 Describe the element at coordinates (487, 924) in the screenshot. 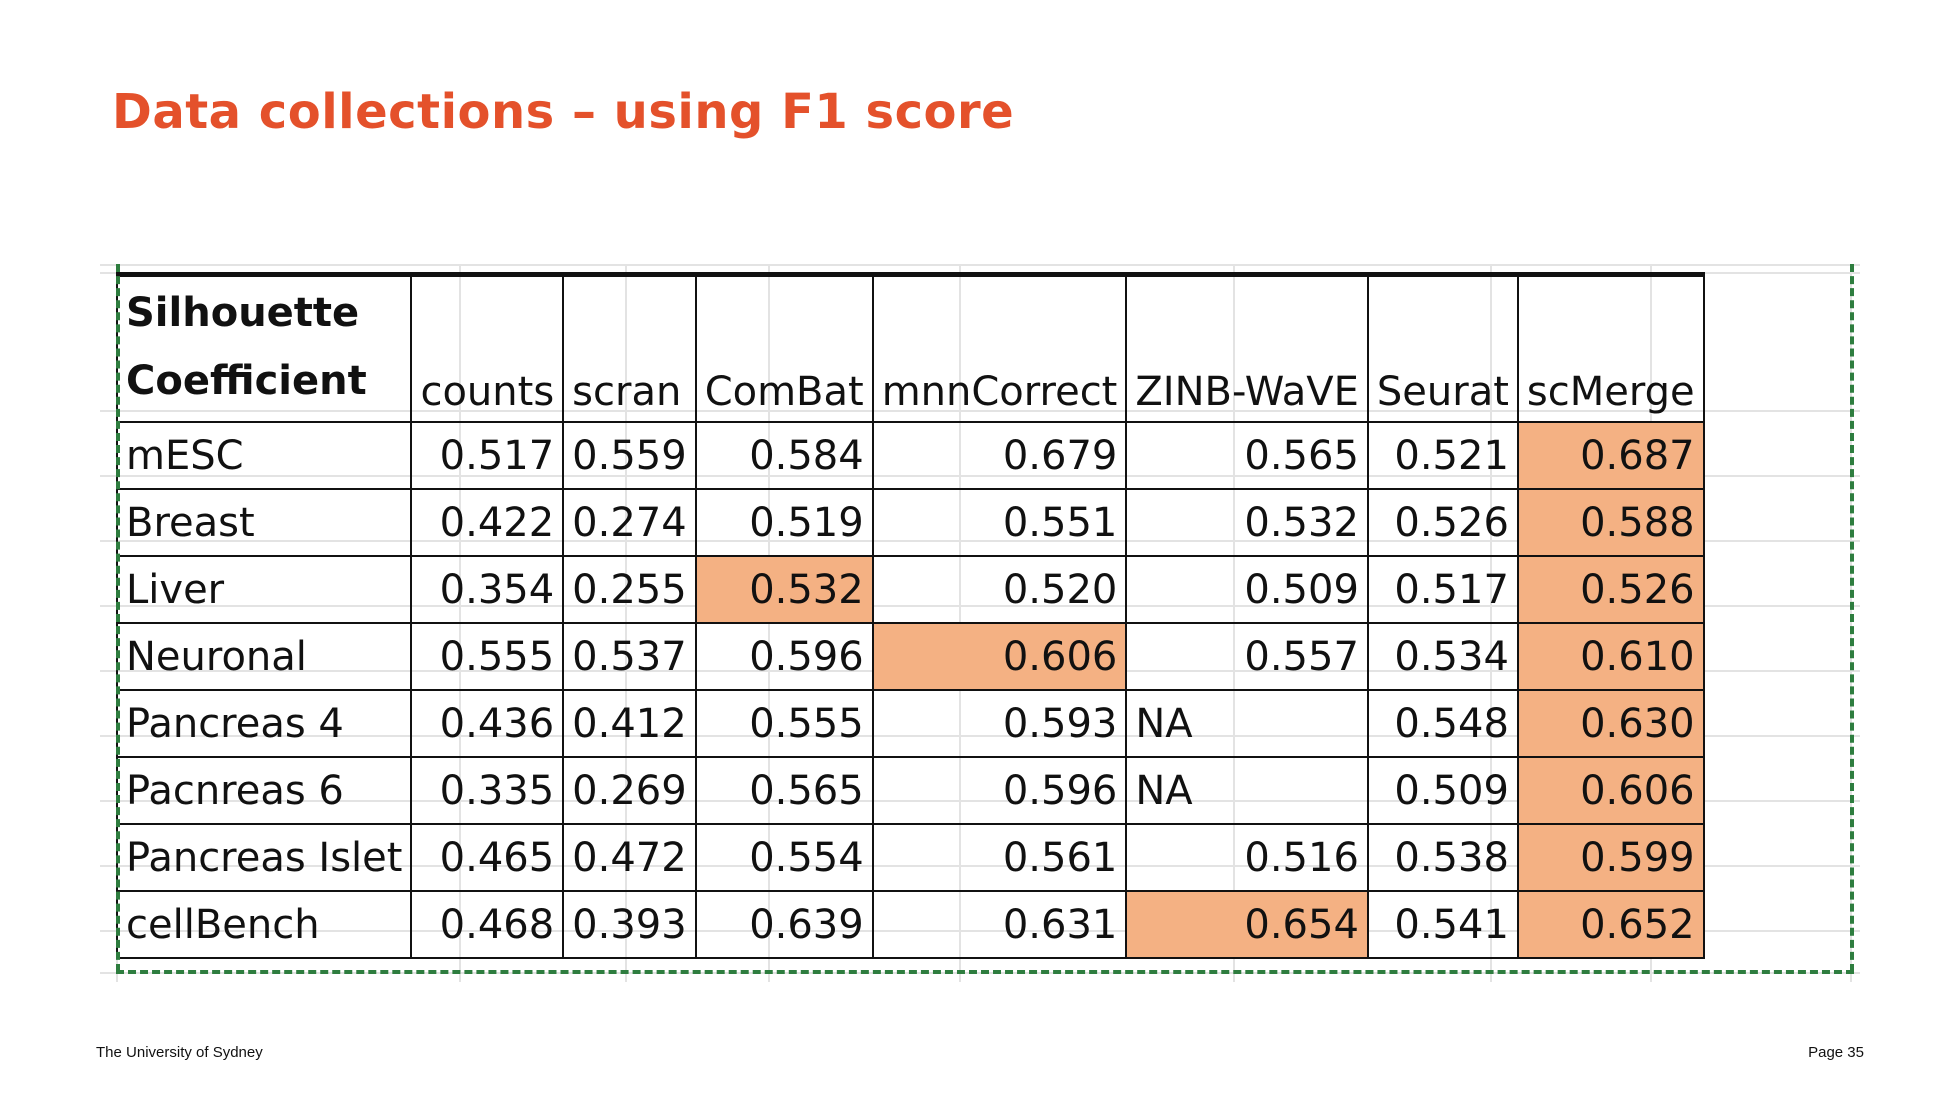

I see `value-cell: 0.468` at that location.